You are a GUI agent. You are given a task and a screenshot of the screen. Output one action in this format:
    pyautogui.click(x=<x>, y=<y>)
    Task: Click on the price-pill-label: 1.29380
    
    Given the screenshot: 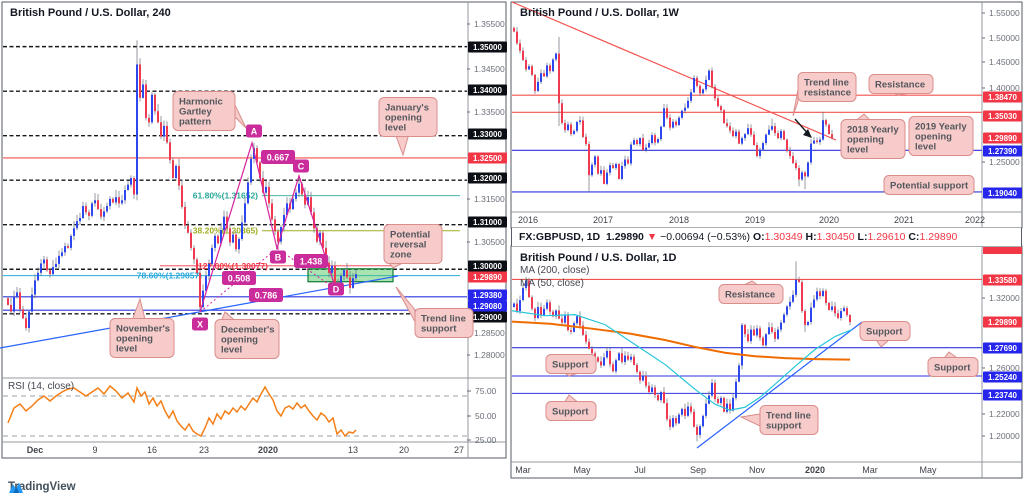 What is the action you would take?
    pyautogui.click(x=487, y=295)
    